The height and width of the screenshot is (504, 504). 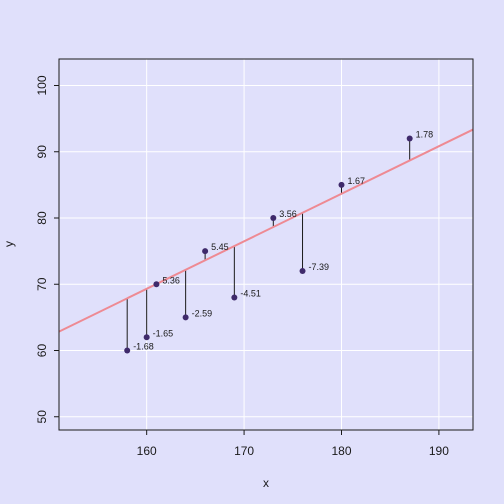 What do you see at coordinates (47, 249) in the screenshot?
I see `y-axis-ticks: 50 60 70 80 90 100` at bounding box center [47, 249].